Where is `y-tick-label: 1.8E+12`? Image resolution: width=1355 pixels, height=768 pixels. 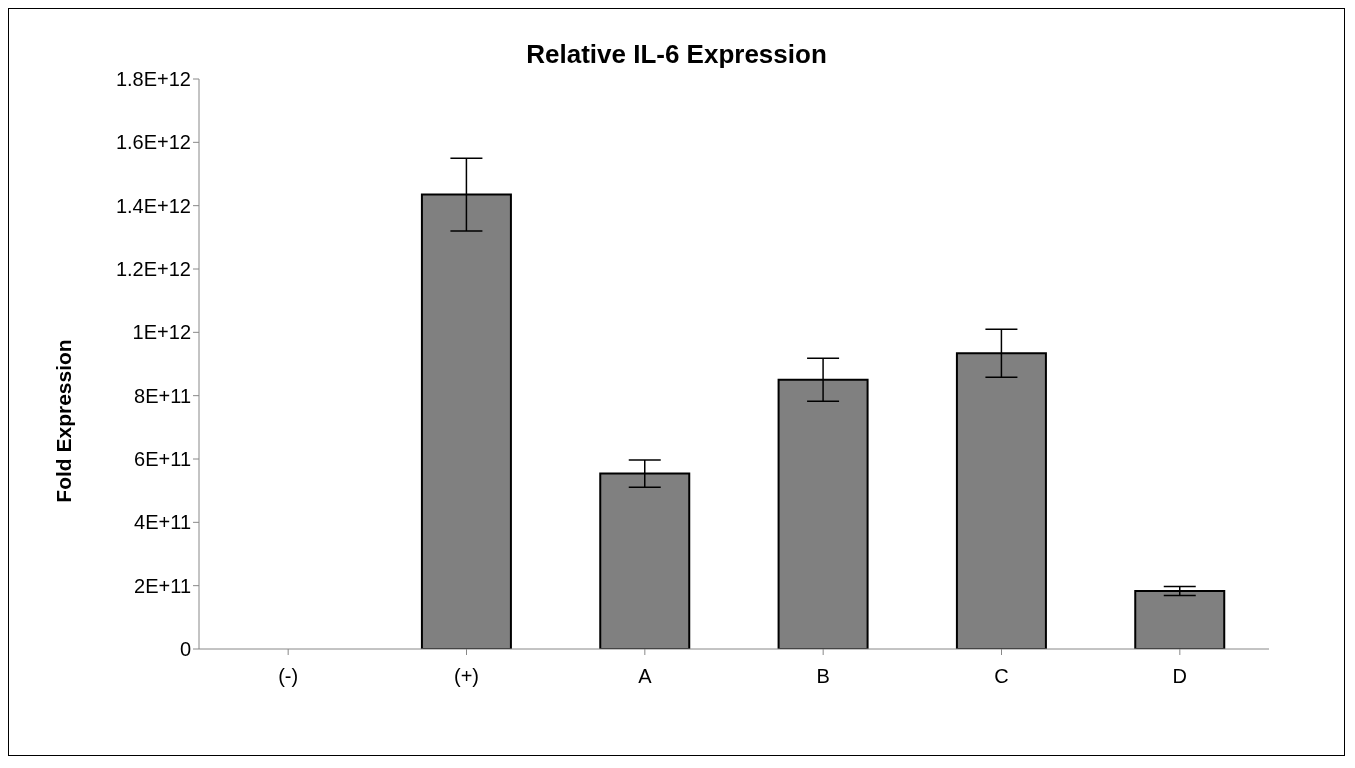 y-tick-label: 1.8E+12 is located at coordinates (153, 79).